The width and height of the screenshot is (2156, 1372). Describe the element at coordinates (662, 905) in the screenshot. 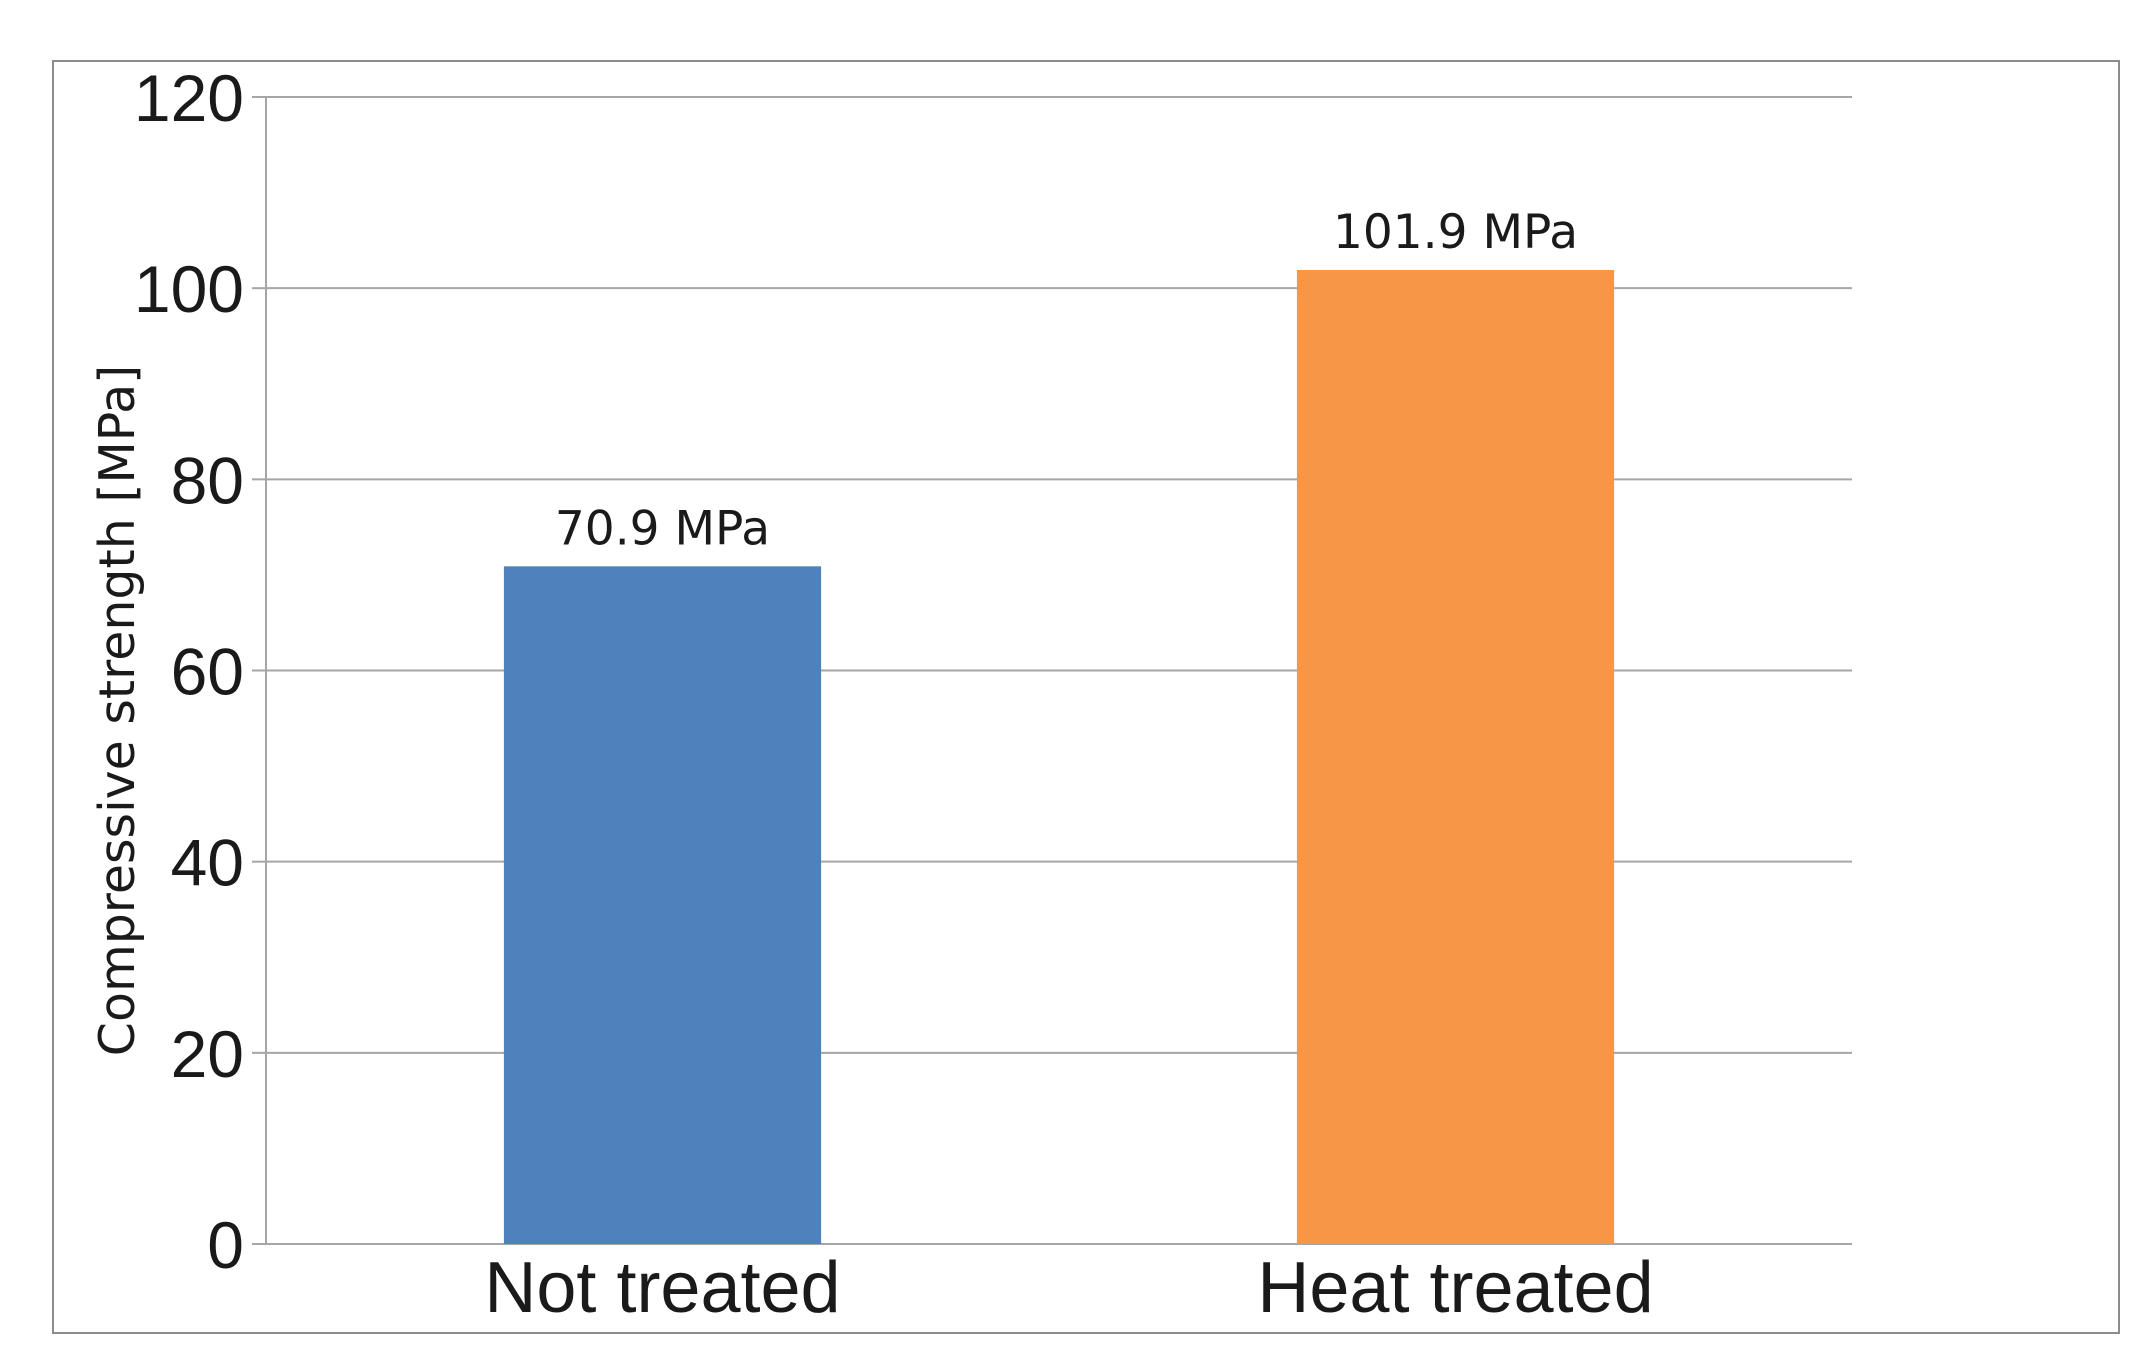

I see `bar-not-treated` at that location.